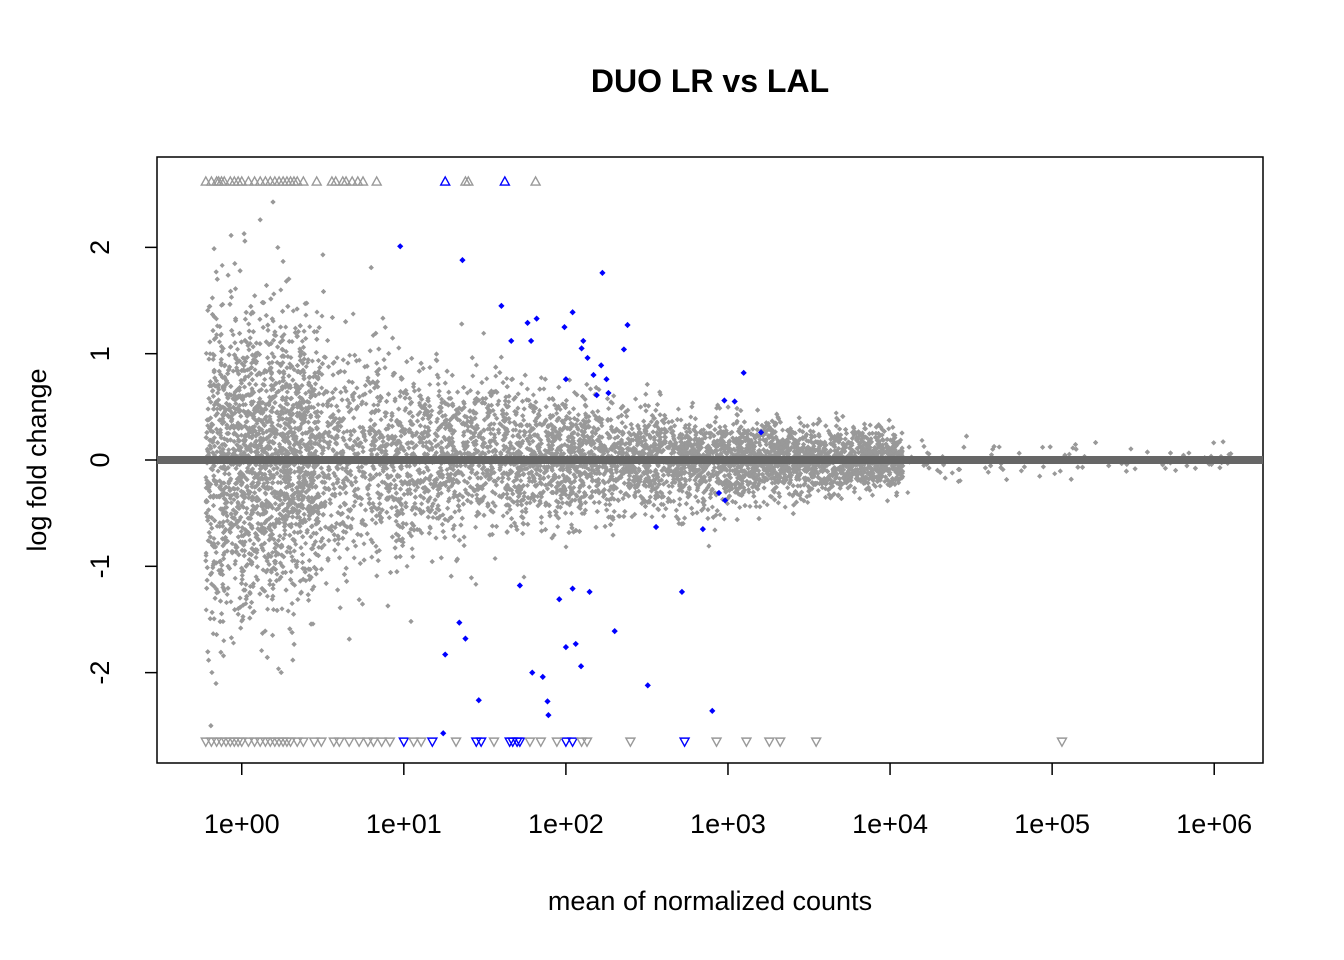 Image resolution: width=1344 pixels, height=960 pixels. I want to click on chart-title: DUO LR vs LAL, so click(710, 81).